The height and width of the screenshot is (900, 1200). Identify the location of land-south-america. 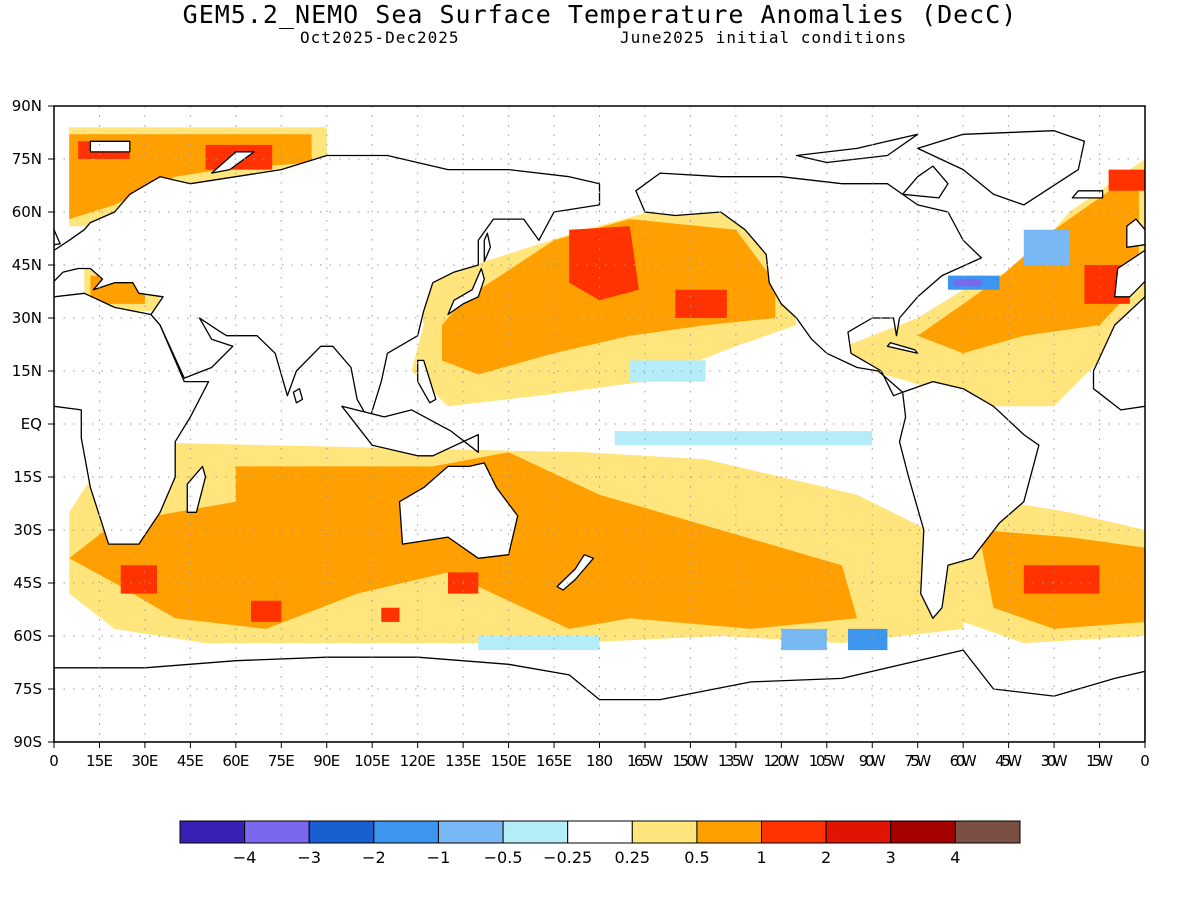
(969, 499).